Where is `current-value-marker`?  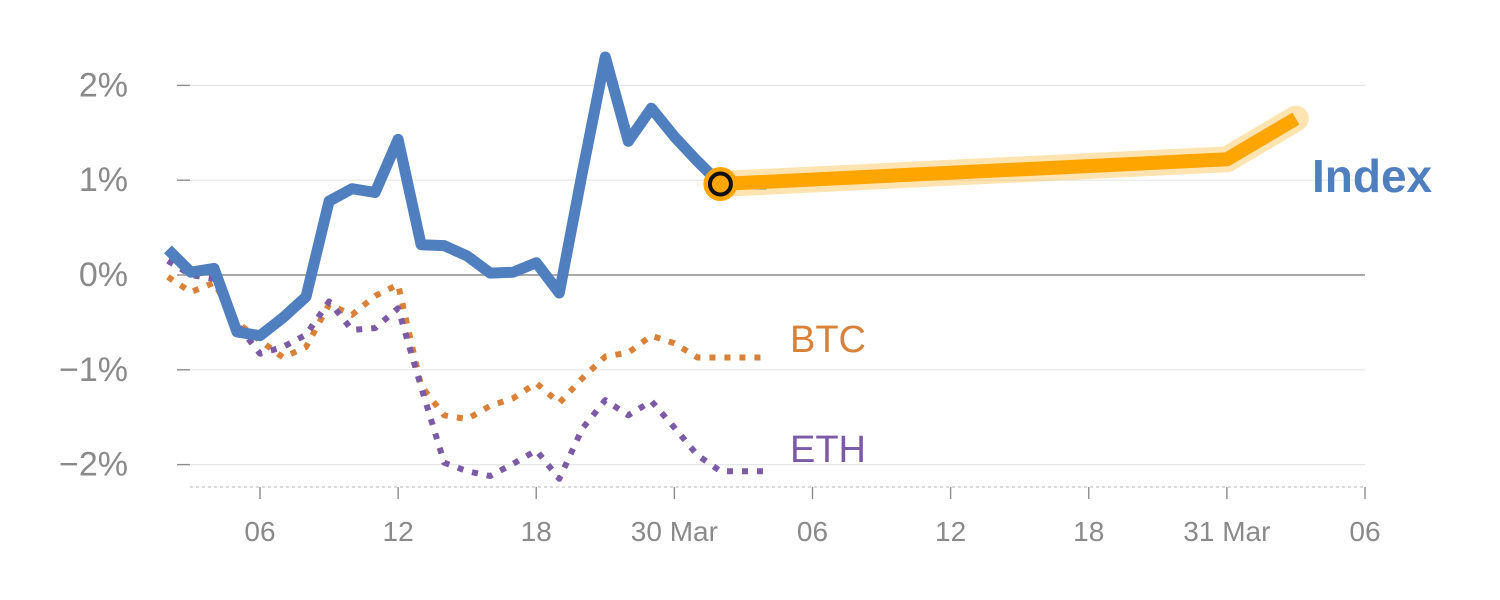
current-value-marker is located at coordinates (720, 184).